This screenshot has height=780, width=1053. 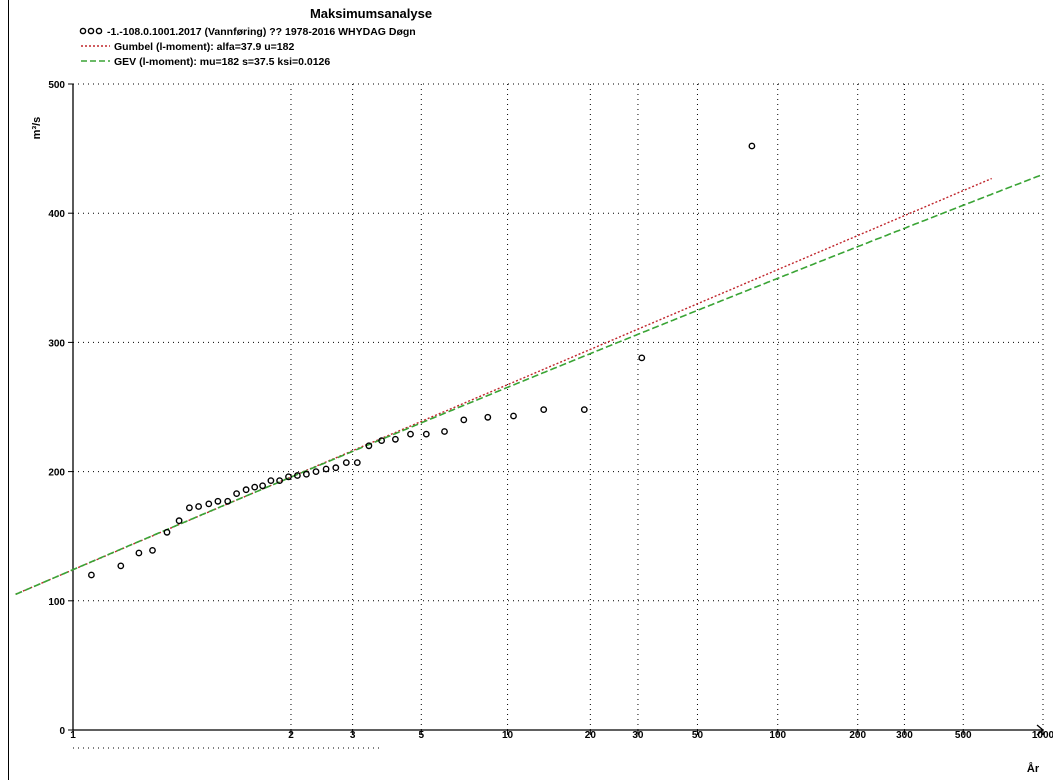 I want to click on chart-title: Maksimumsanalyse, so click(x=371, y=13).